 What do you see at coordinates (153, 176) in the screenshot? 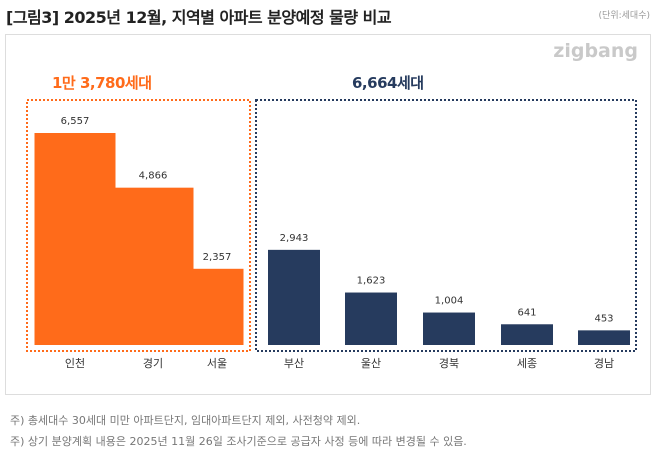
I see `value-label: 4,866` at bounding box center [153, 176].